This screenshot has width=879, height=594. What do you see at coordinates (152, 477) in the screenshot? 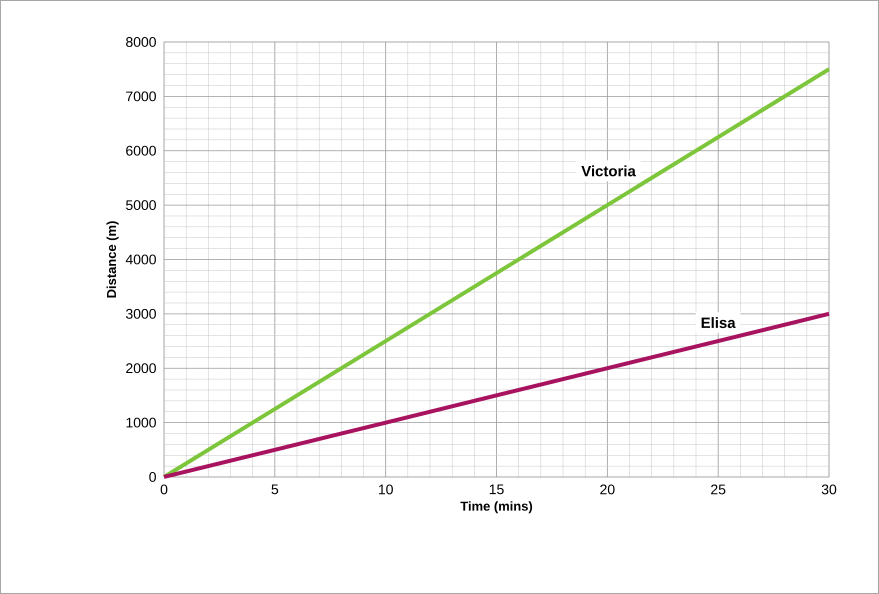
I see `y-tick-label: 0` at bounding box center [152, 477].